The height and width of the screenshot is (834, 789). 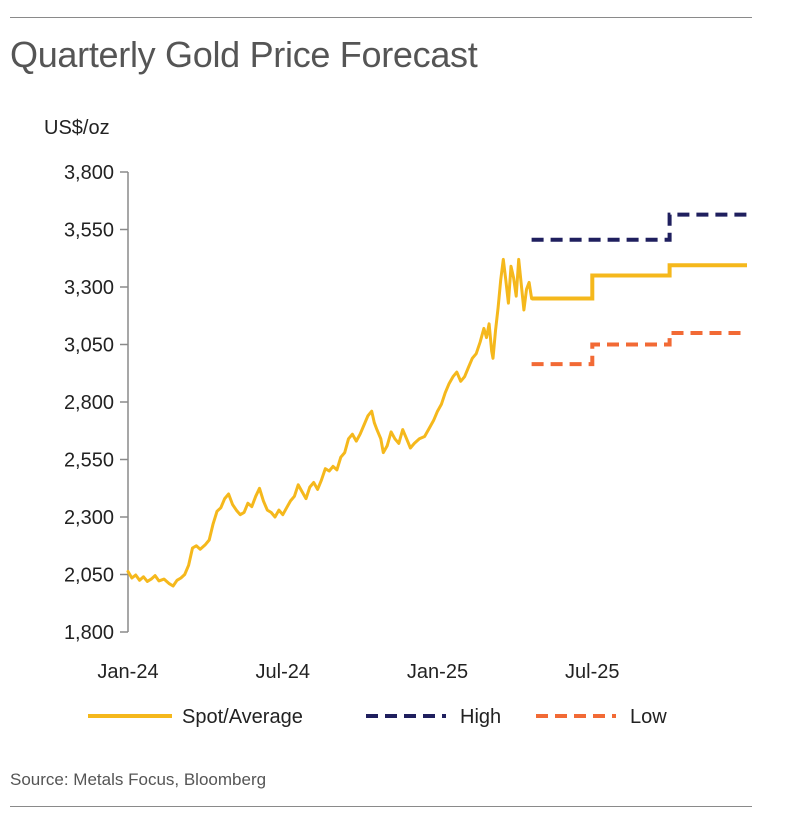 I want to click on legend-spot-average-label: Spot/Average, so click(x=242, y=717).